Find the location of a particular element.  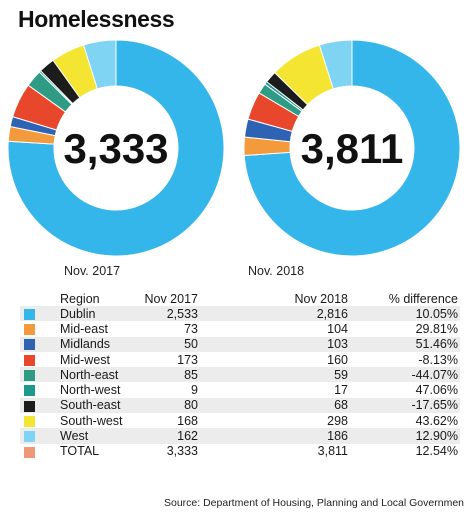

table-header-row: Region Nov 2017 Nov 2018 % difference is located at coordinates (240, 298).